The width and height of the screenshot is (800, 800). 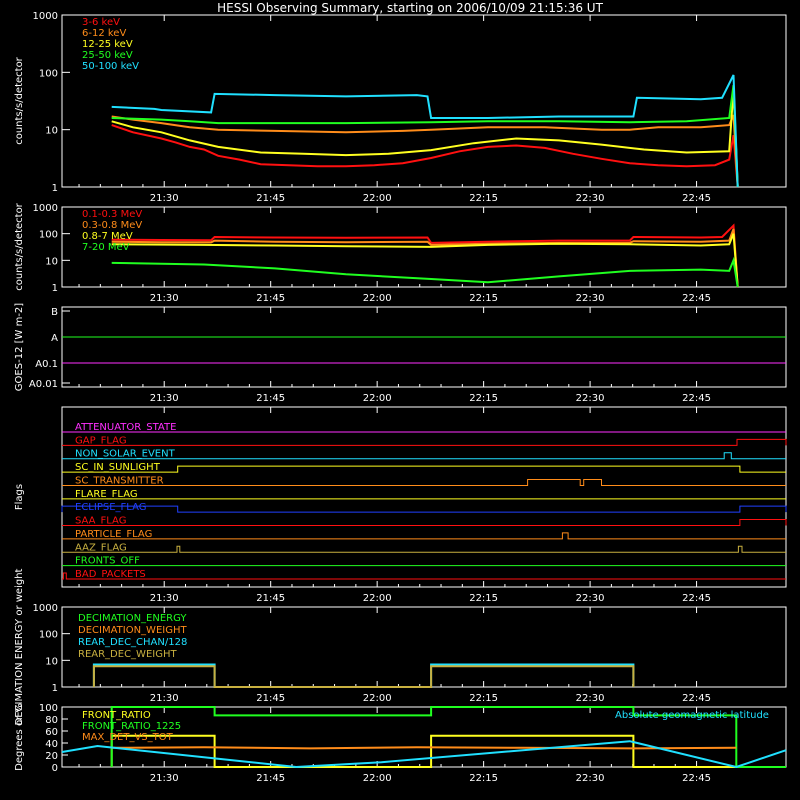 What do you see at coordinates (55, 188) in the screenshot?
I see `panel-hxr-low-ytick-label: 1` at bounding box center [55, 188].